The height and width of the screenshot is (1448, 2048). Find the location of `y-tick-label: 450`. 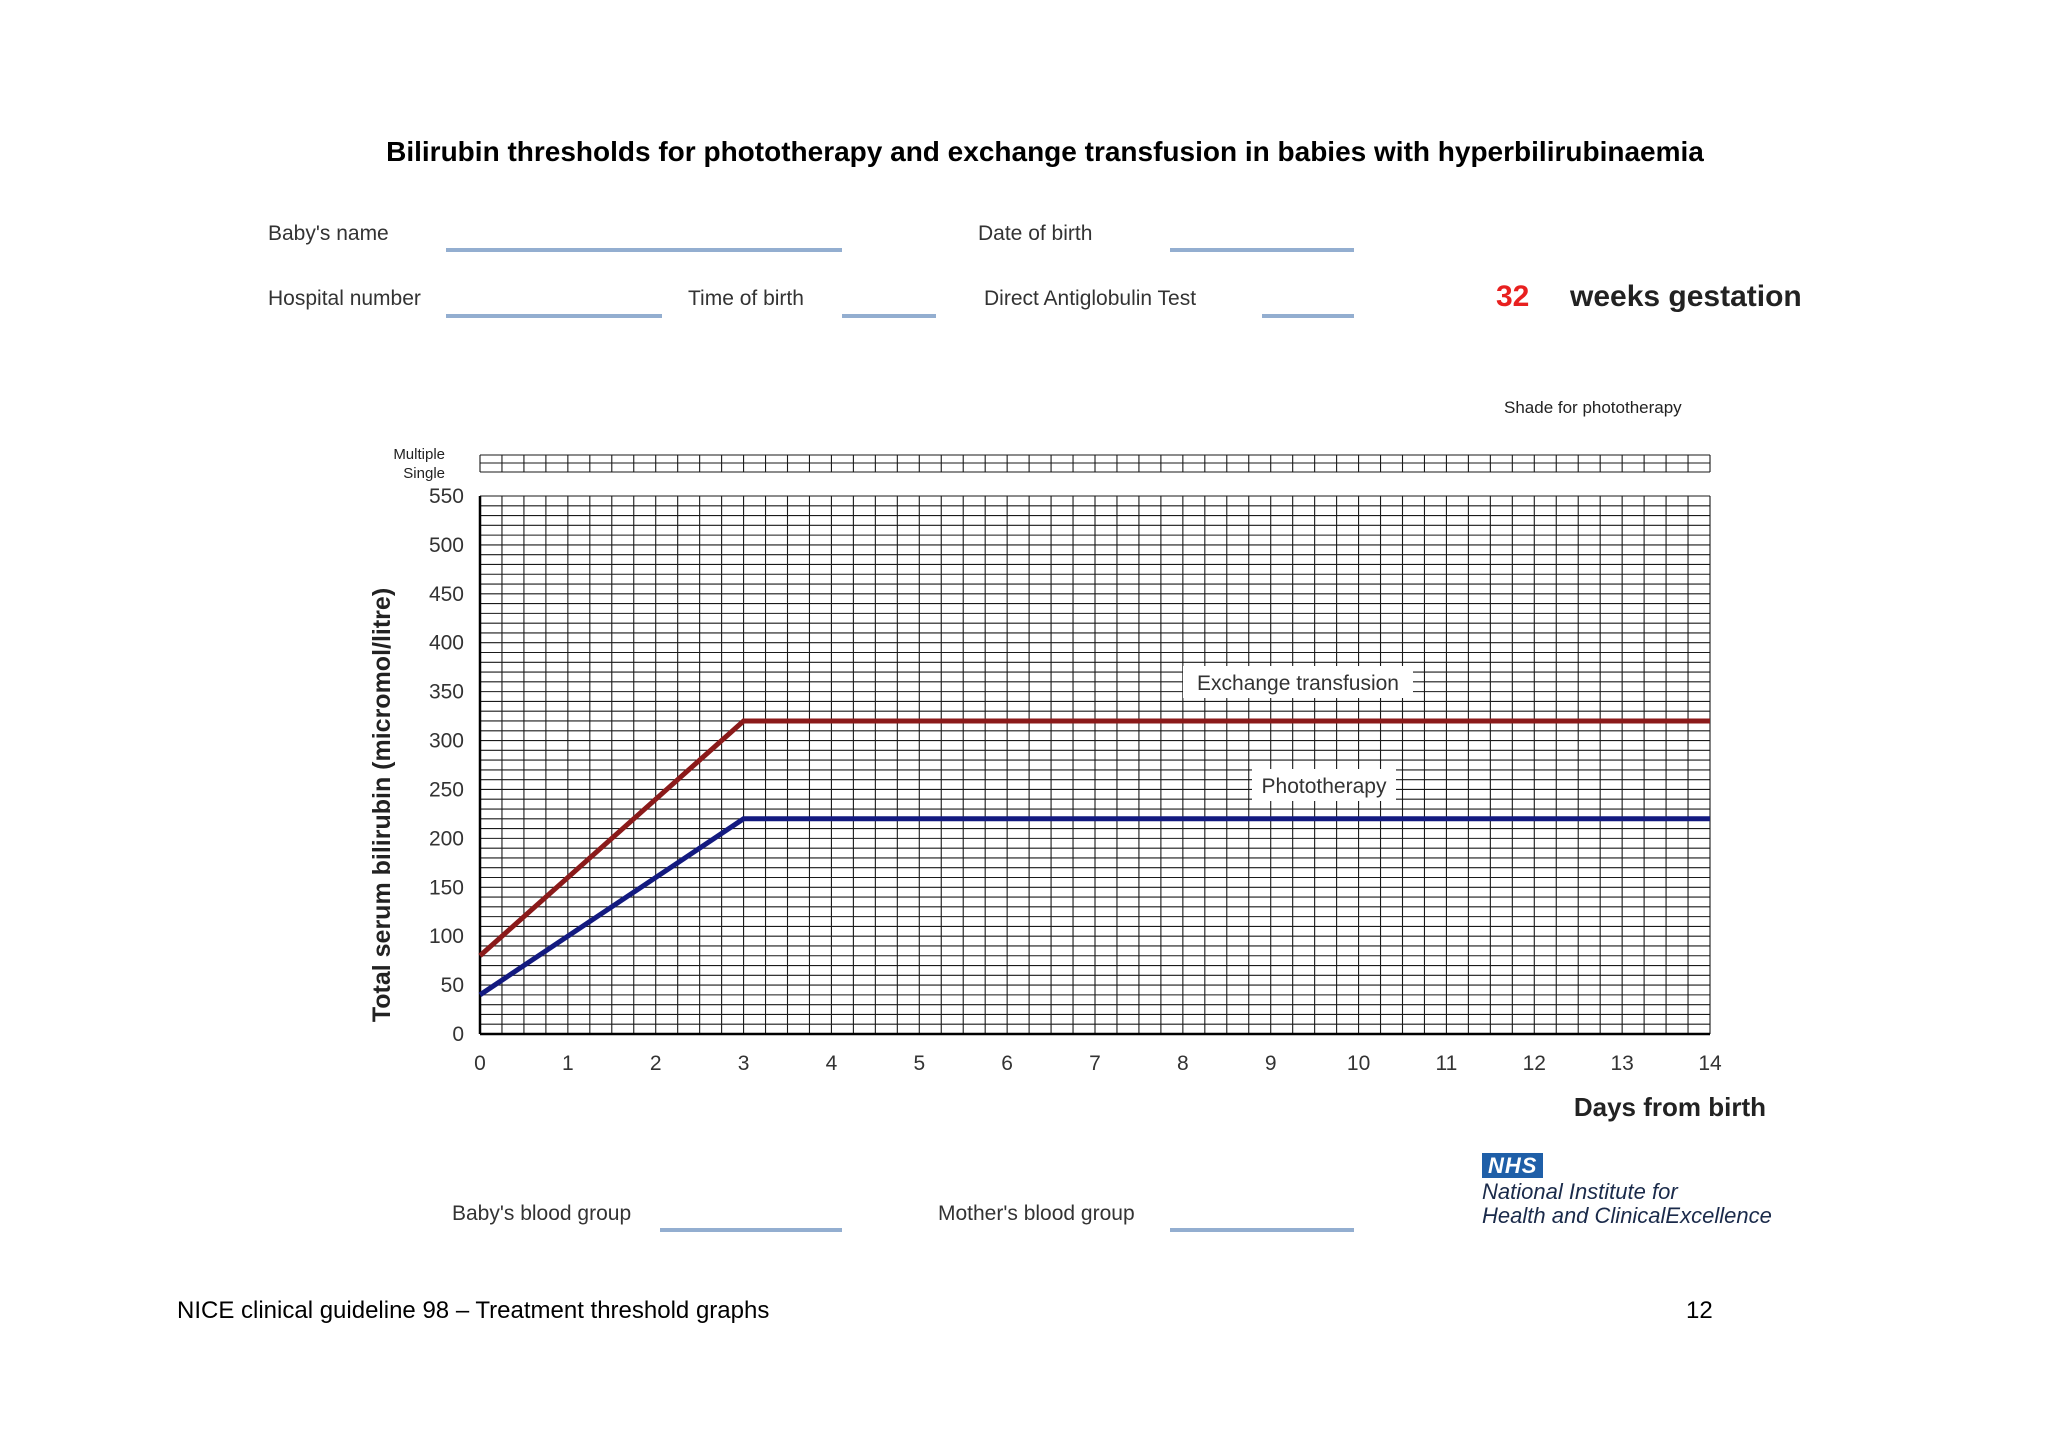

y-tick-label: 450 is located at coordinates (446, 594).